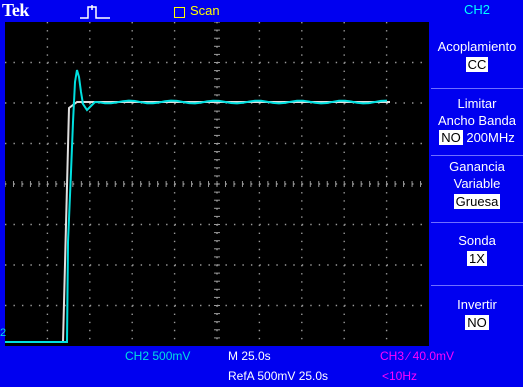 The width and height of the screenshot is (523, 387). I want to click on acq-mode-indicator-icon, so click(179, 12).